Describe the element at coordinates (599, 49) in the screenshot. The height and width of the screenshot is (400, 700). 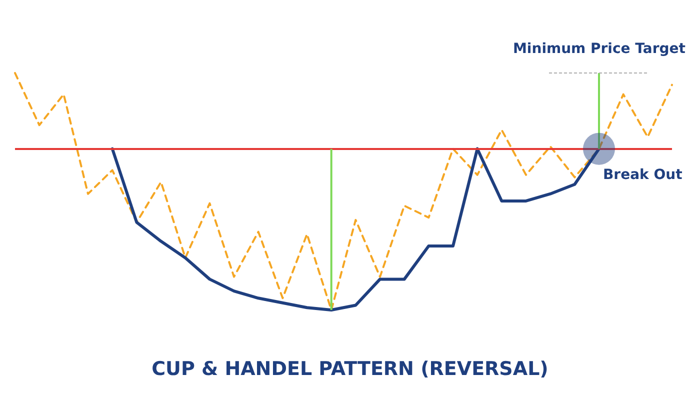
I see `text: Minimum Price Target` at that location.